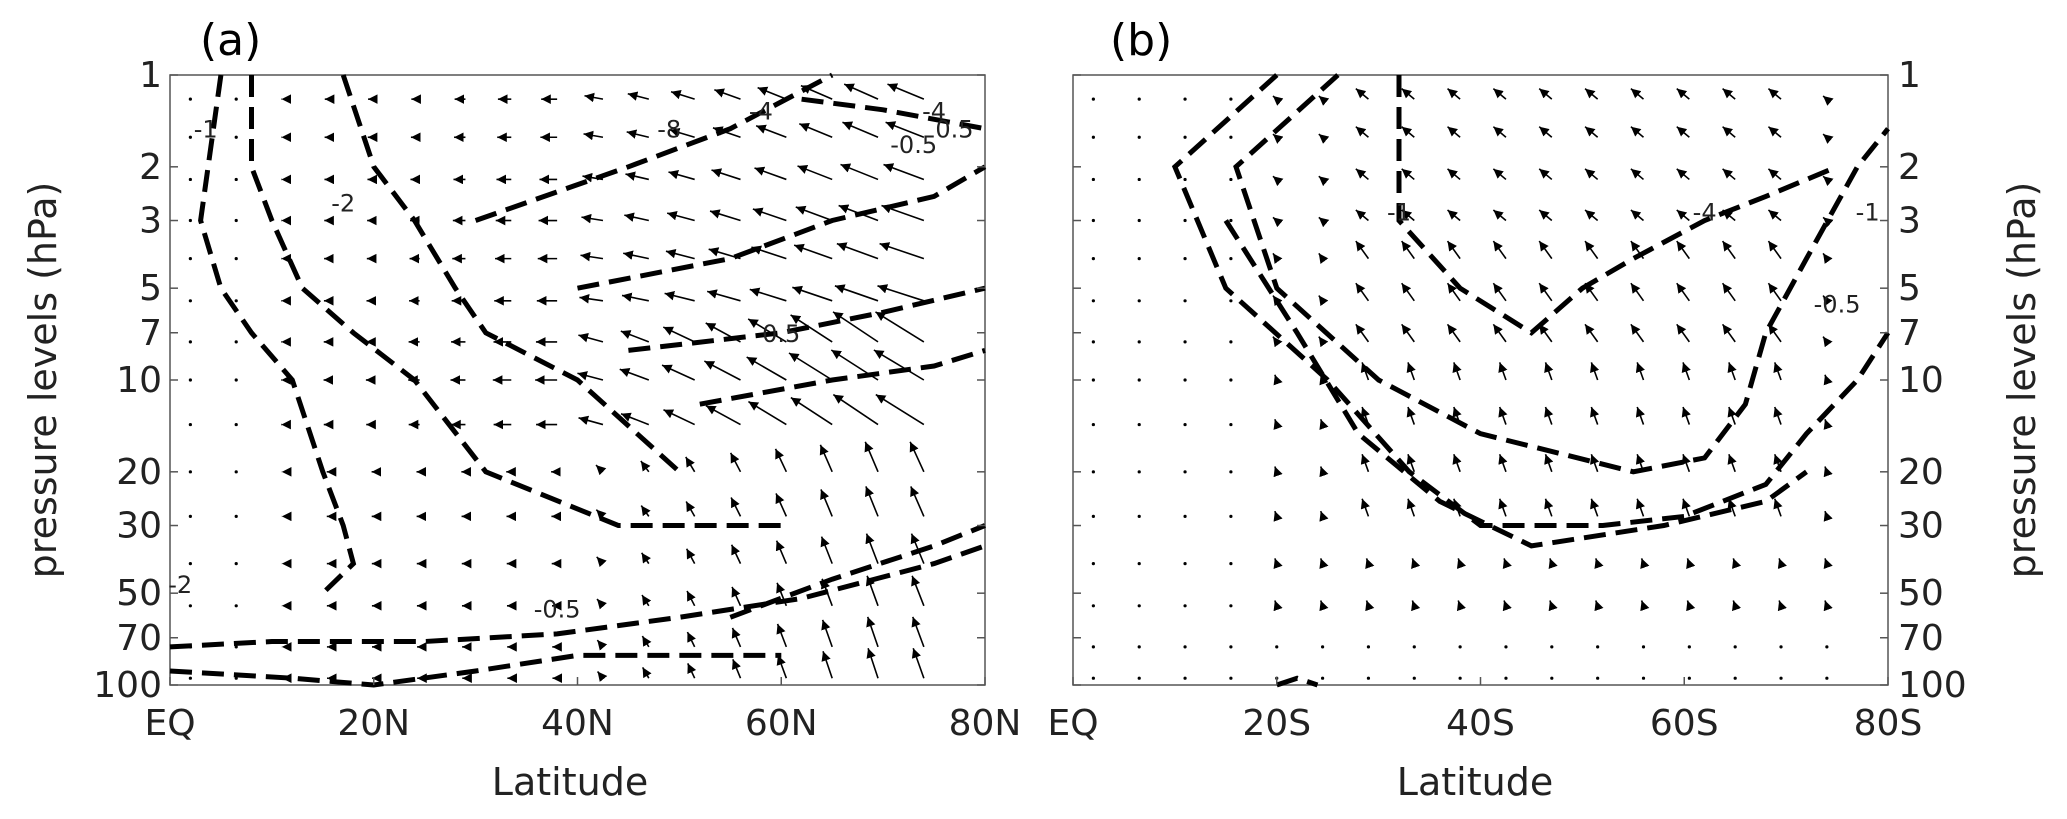 This screenshot has height=819, width=2067. Describe the element at coordinates (139, 593) in the screenshot. I see `y-tick-label: 50` at that location.